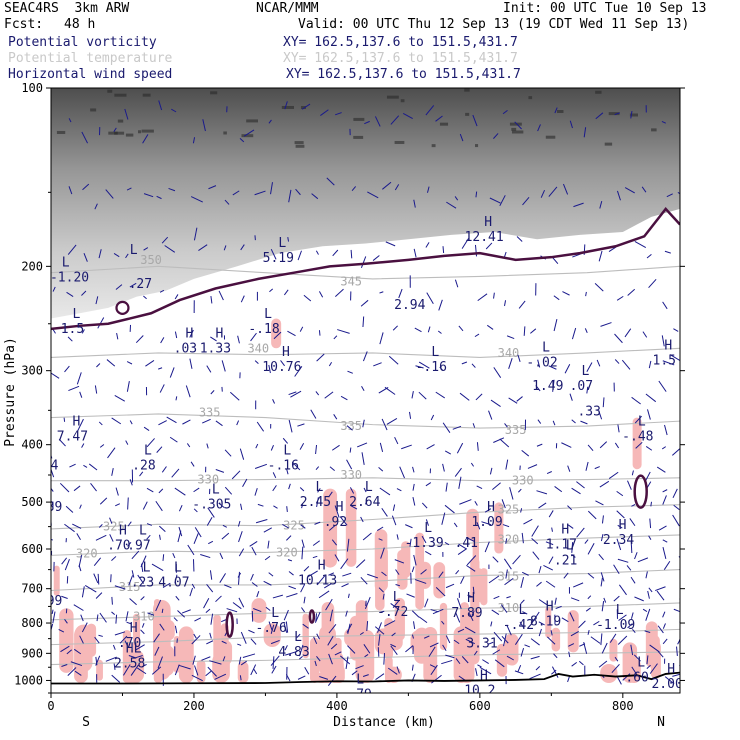 This screenshot has height=740, width=740. I want to click on y-tick-label: 100, so click(32, 88).